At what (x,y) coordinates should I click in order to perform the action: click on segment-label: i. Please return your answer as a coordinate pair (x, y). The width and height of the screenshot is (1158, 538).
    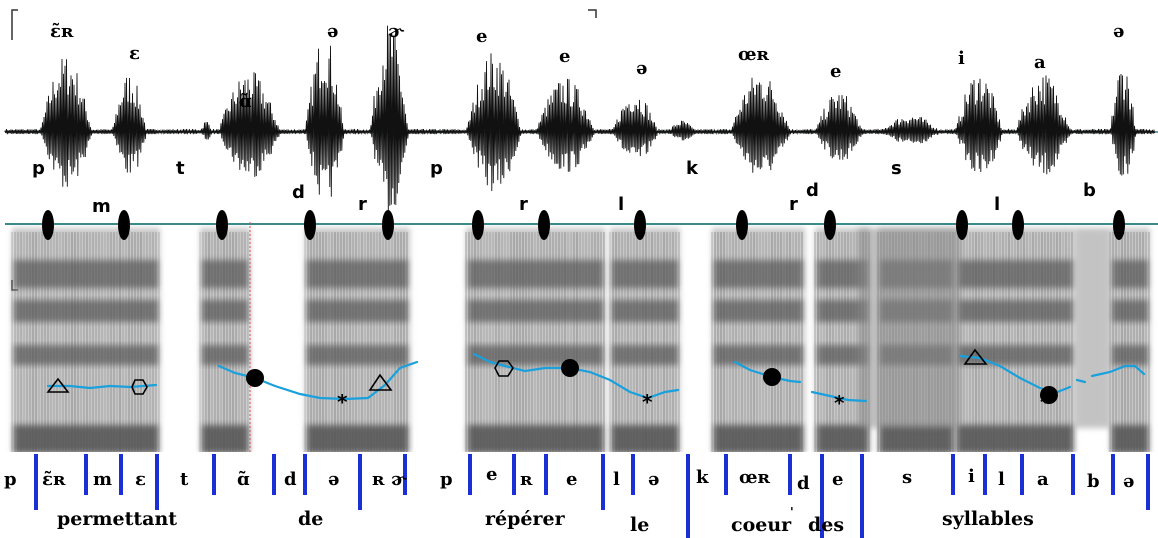
    Looking at the image, I should click on (971, 476).